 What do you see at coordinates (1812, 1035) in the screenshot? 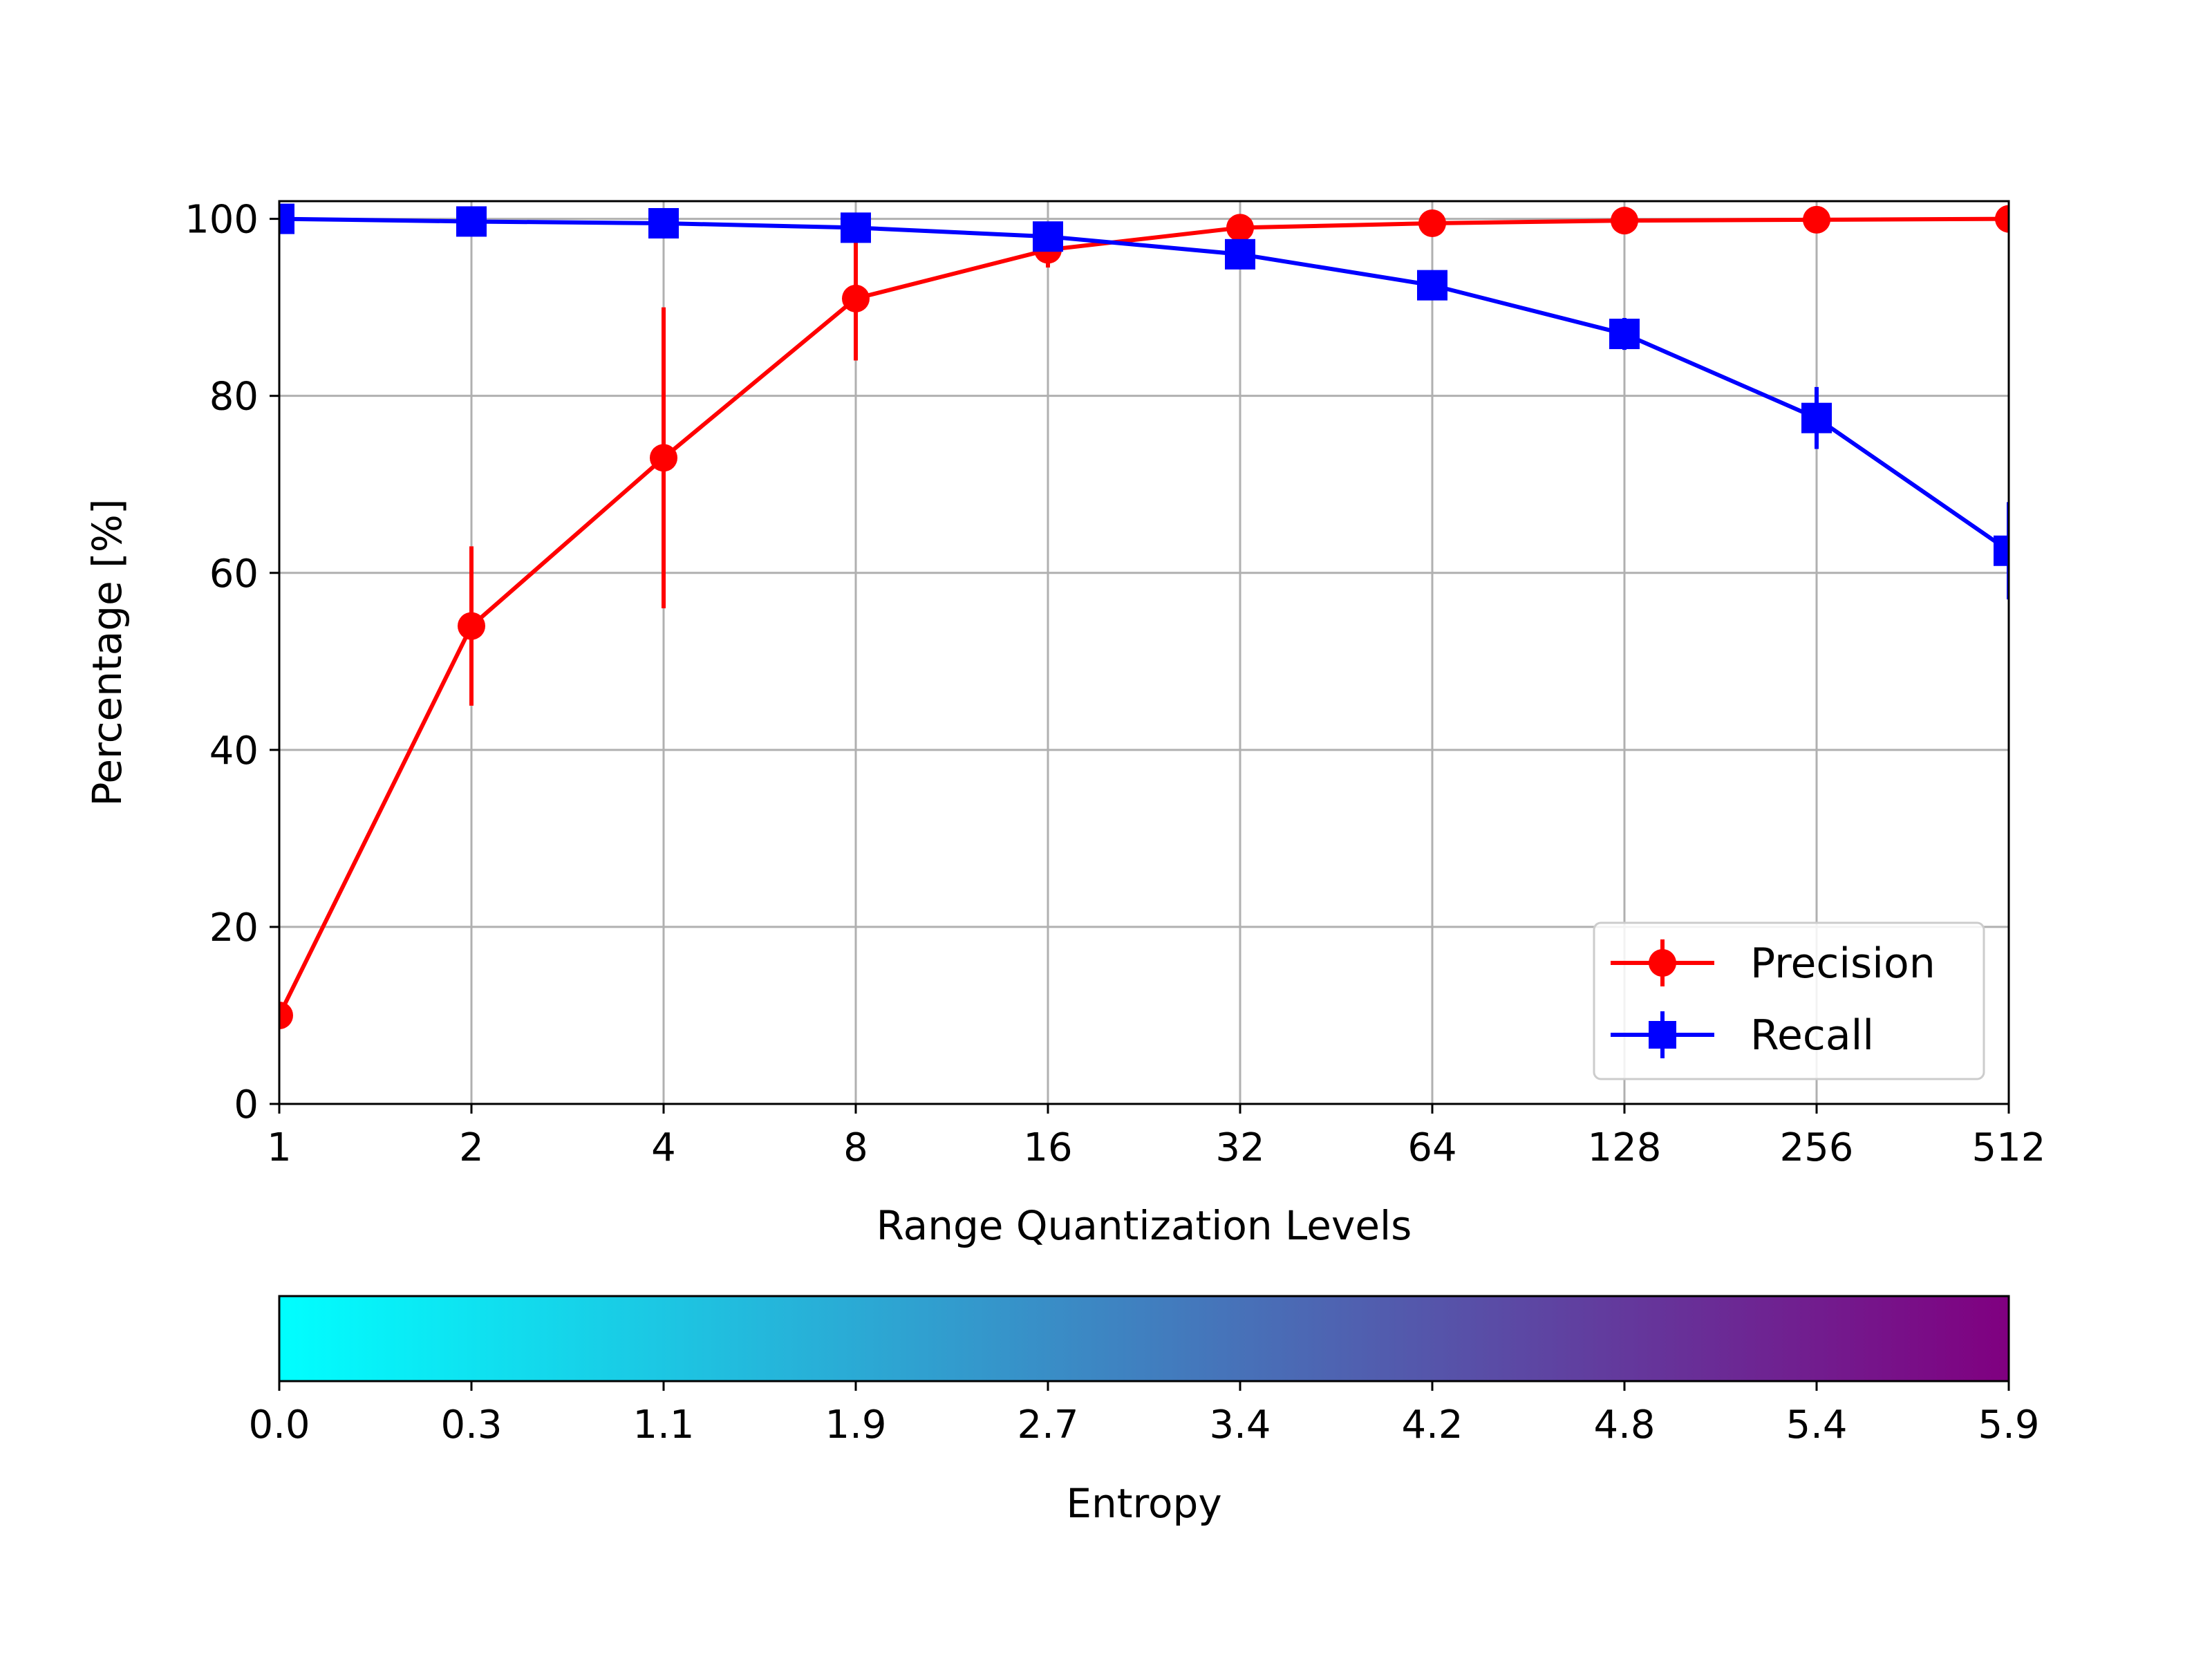
I see `legend-label-recall: Recall` at bounding box center [1812, 1035].